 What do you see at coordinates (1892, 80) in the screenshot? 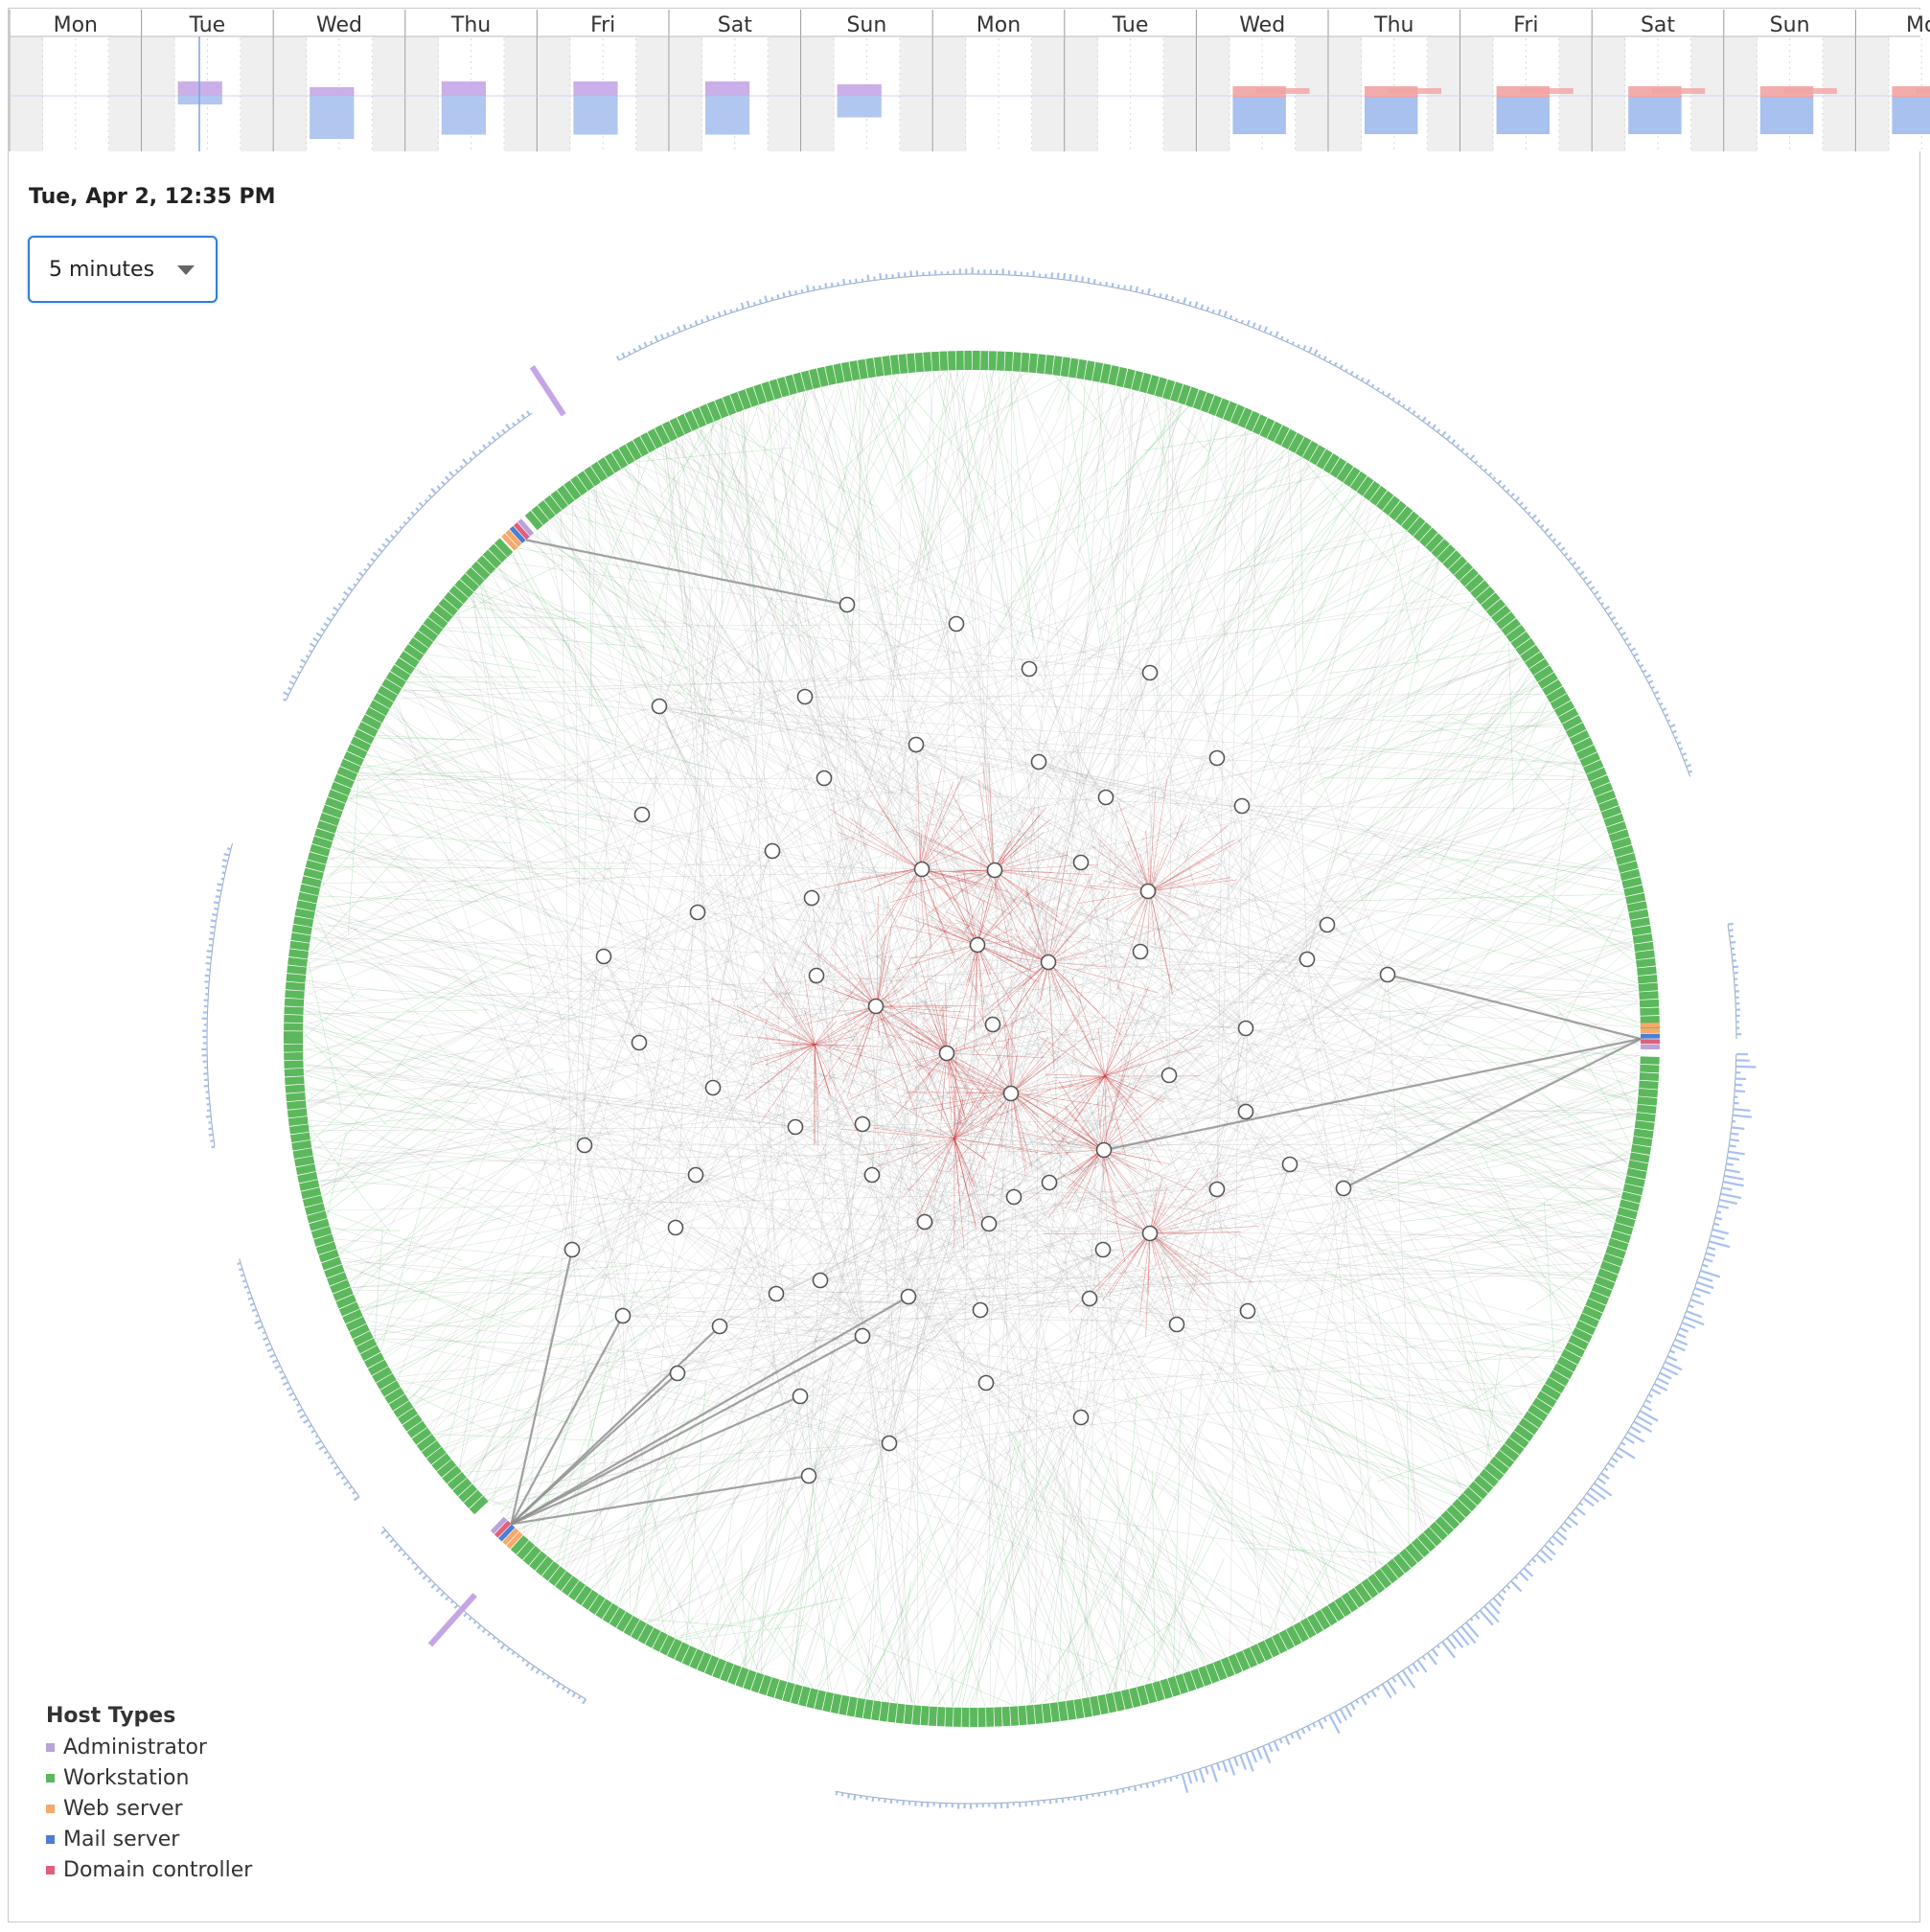
I see `timeline-day: Mo` at bounding box center [1892, 80].